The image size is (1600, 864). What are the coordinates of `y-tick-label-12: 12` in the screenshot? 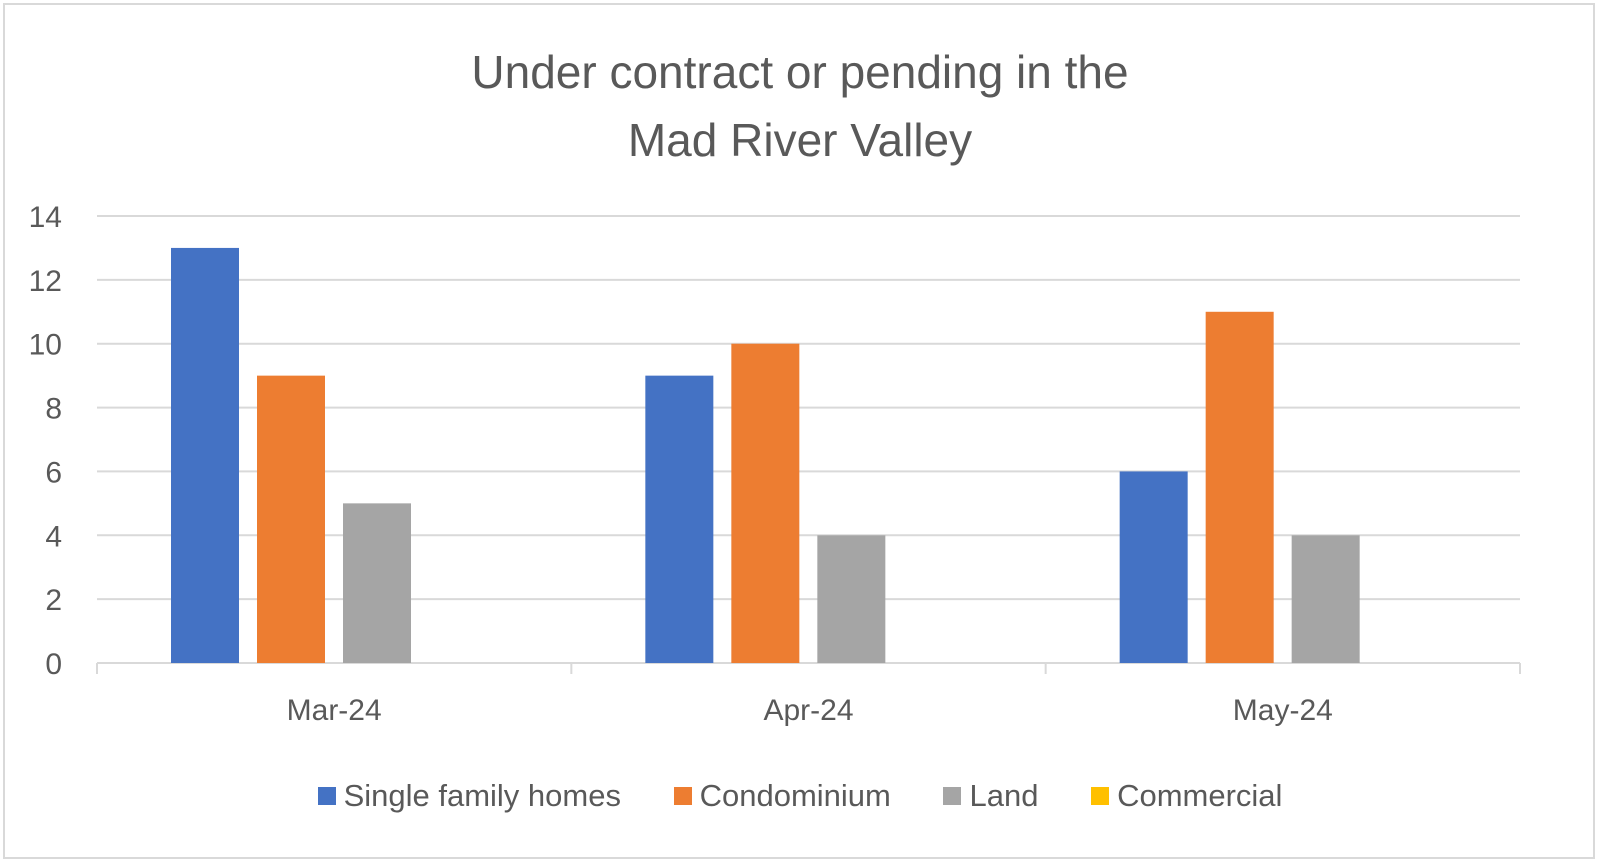 It's located at (45, 281).